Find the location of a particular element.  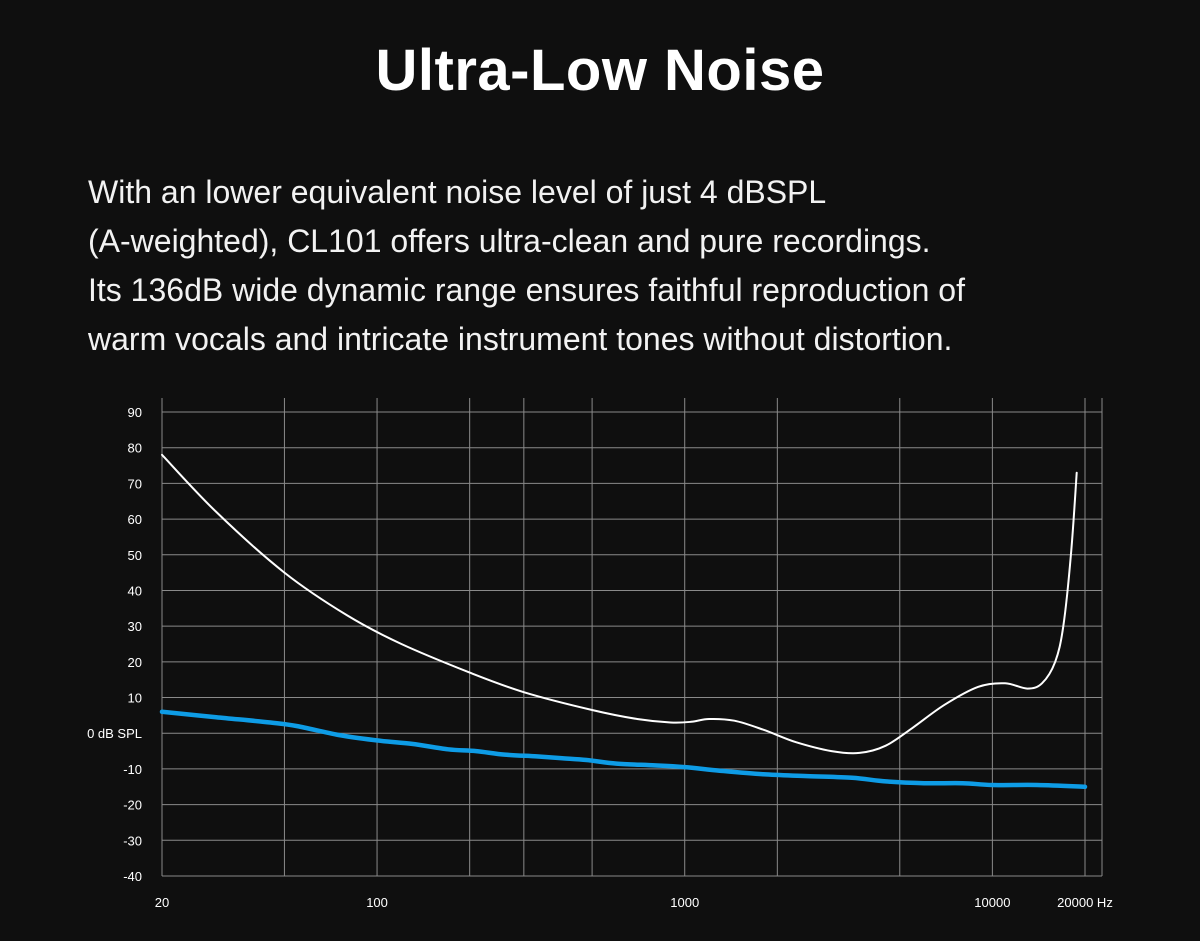

y-tick-label: 90 is located at coordinates (135, 412).